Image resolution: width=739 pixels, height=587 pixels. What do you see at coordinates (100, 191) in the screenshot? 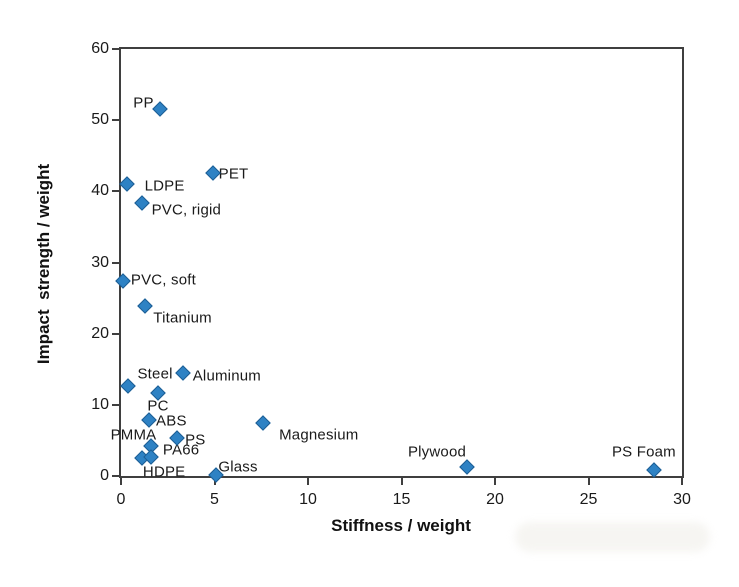
I see `y-axis-tick-label-40: 40` at bounding box center [100, 191].